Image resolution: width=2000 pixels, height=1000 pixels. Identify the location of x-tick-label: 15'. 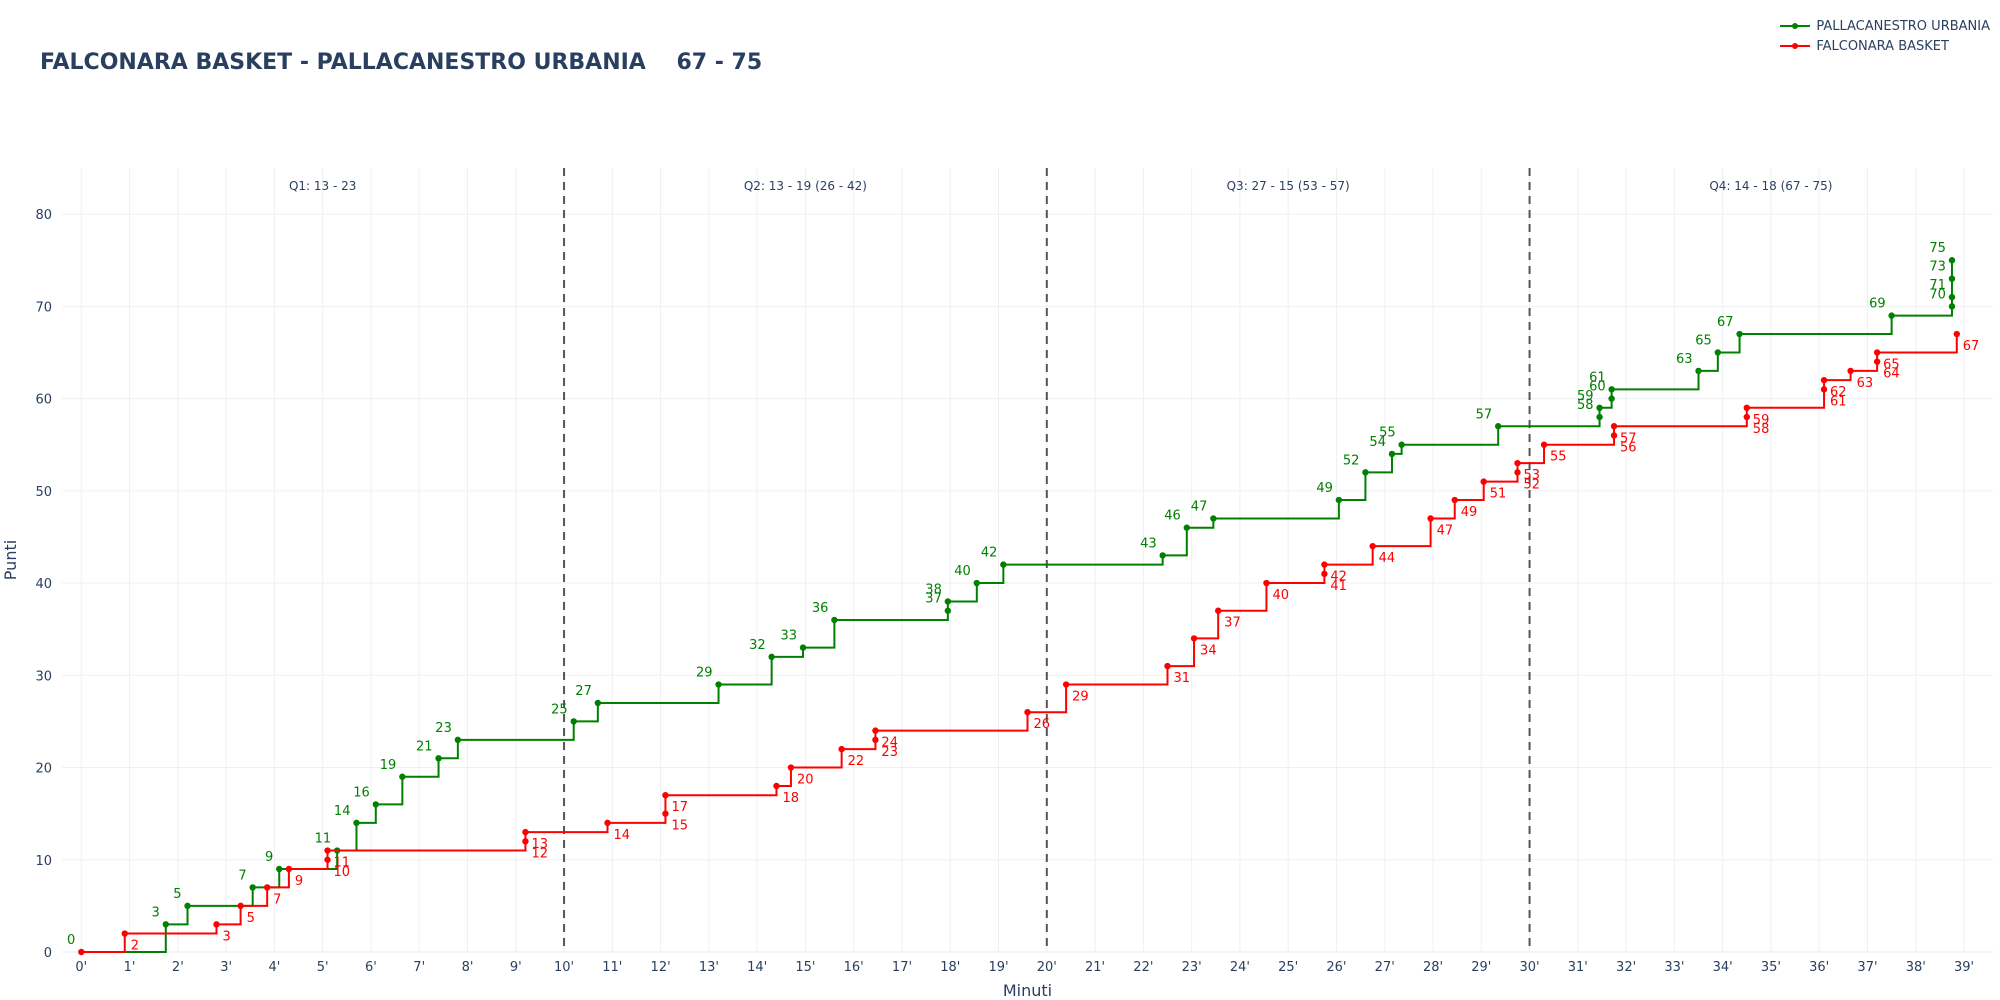
(805, 967).